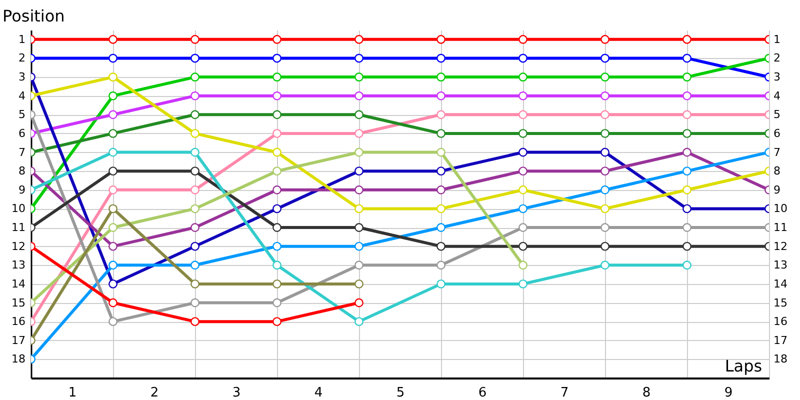 This screenshot has height=400, width=800. What do you see at coordinates (777, 133) in the screenshot?
I see `y2-tick-label: 6` at bounding box center [777, 133].